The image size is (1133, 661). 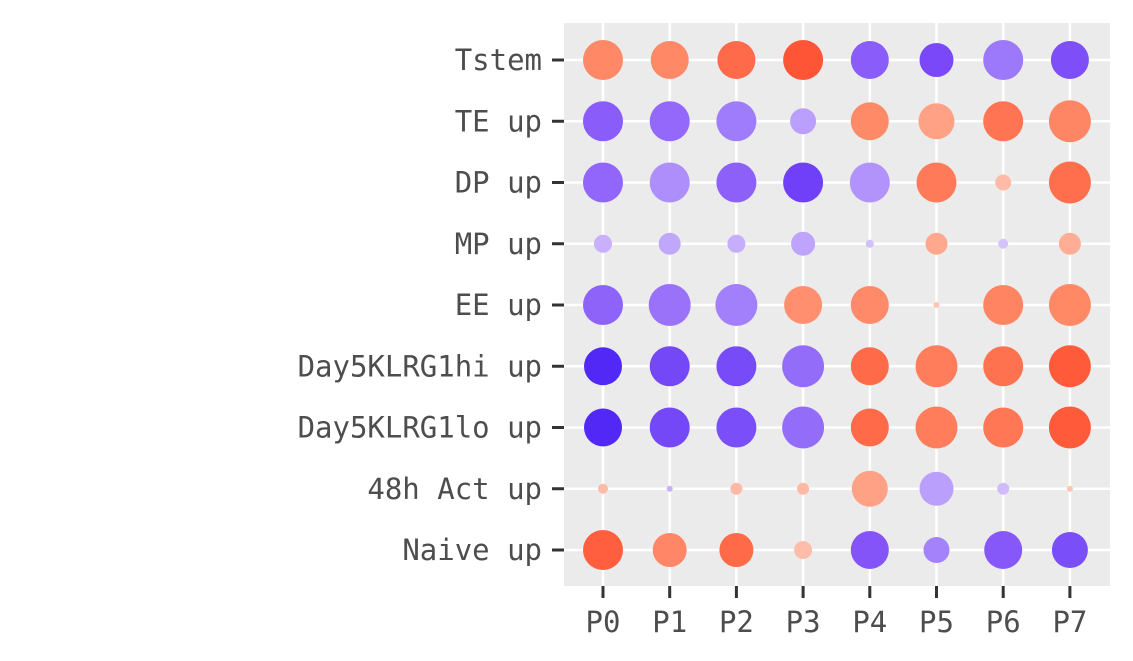 What do you see at coordinates (869, 550) in the screenshot?
I see `point-p4-naive-up` at bounding box center [869, 550].